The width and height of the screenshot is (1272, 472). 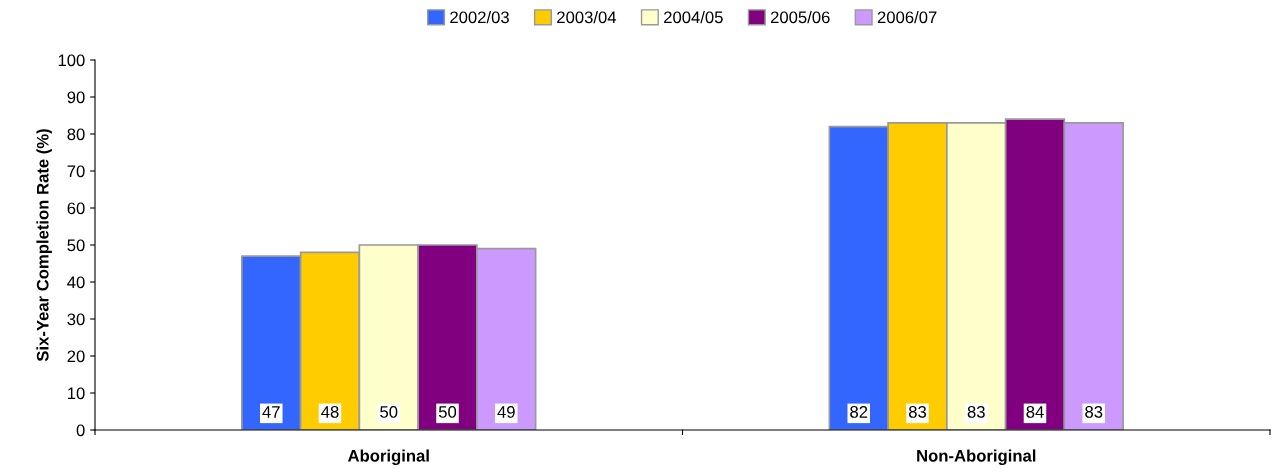 What do you see at coordinates (976, 457) in the screenshot?
I see `x-tick-label: Non-Aboriginal` at bounding box center [976, 457].